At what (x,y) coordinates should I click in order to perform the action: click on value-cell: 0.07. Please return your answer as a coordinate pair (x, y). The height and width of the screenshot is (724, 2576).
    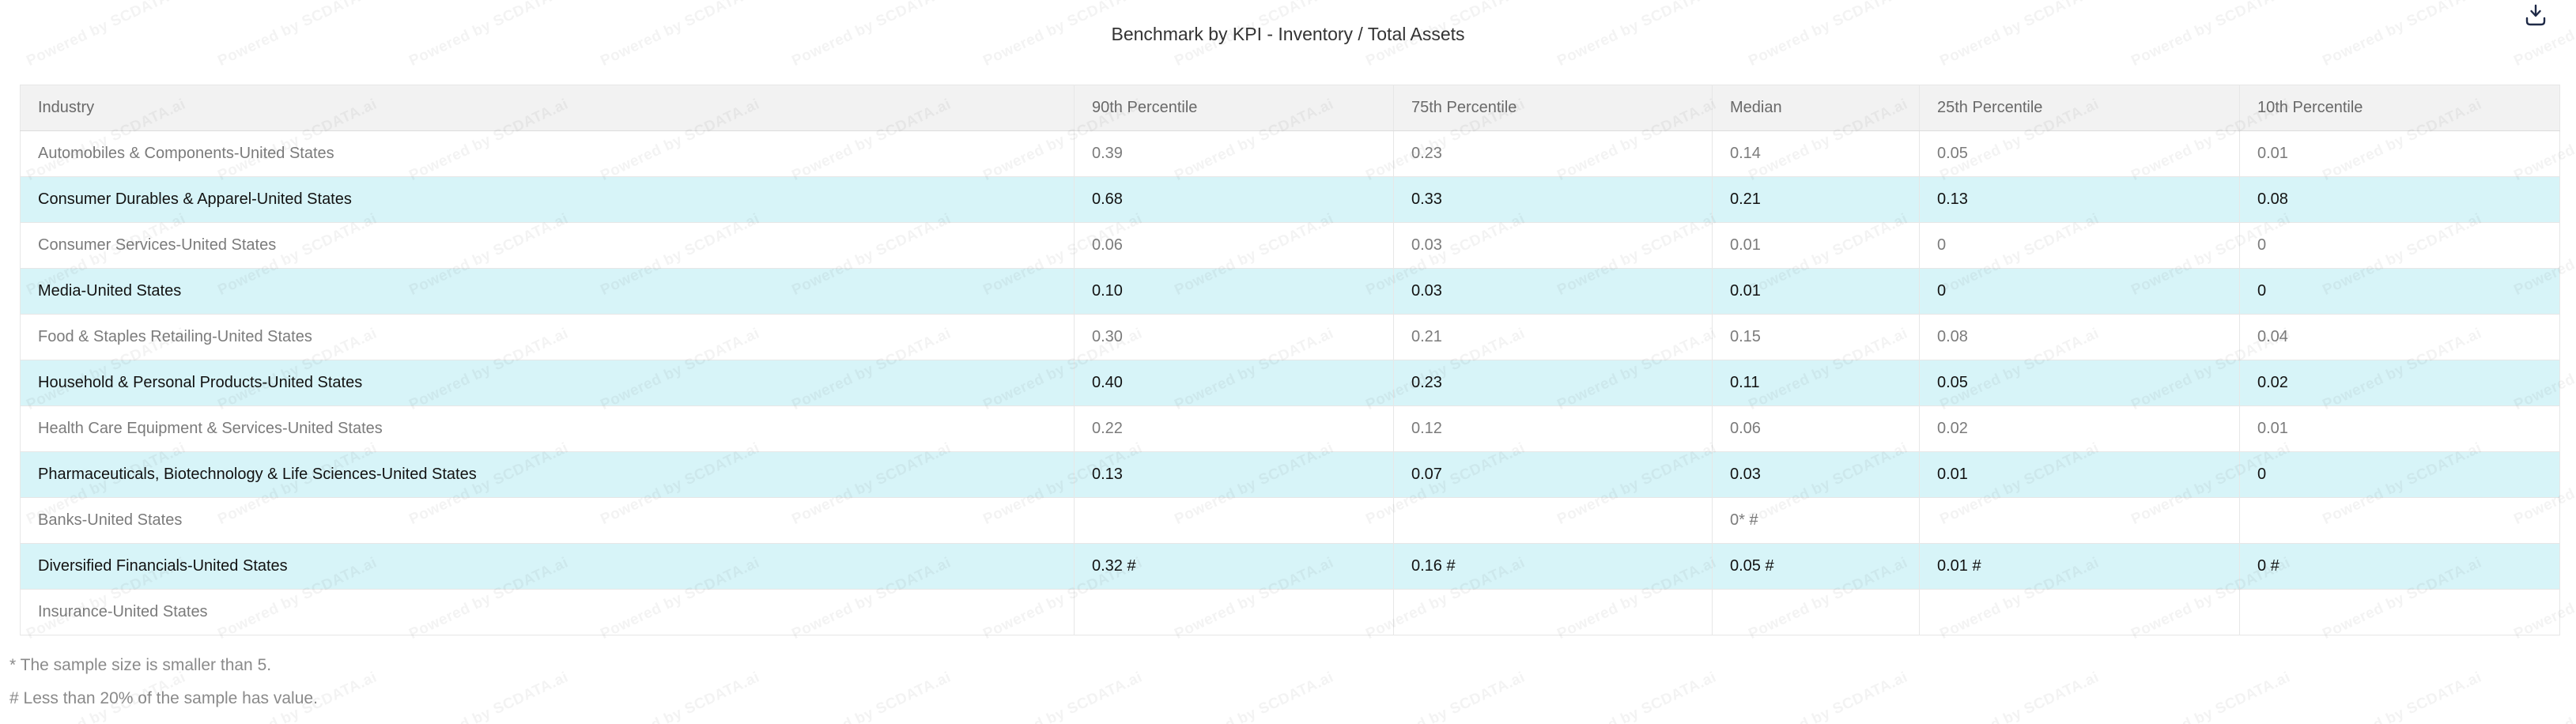
    Looking at the image, I should click on (1553, 474).